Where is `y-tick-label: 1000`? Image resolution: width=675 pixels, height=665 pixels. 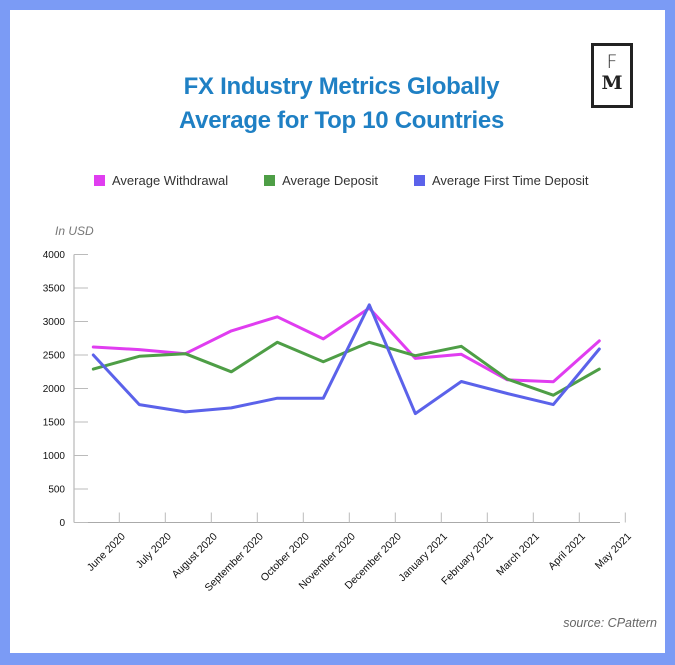 y-tick-label: 1000 is located at coordinates (54, 456).